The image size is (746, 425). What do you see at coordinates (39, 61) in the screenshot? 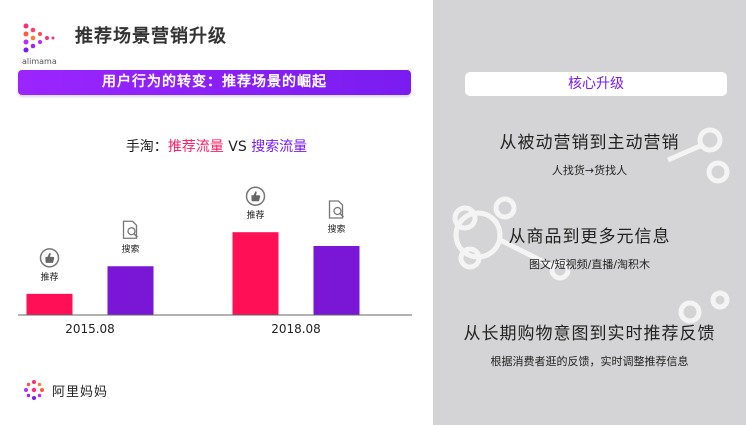
I see `logo-text: alimama` at bounding box center [39, 61].